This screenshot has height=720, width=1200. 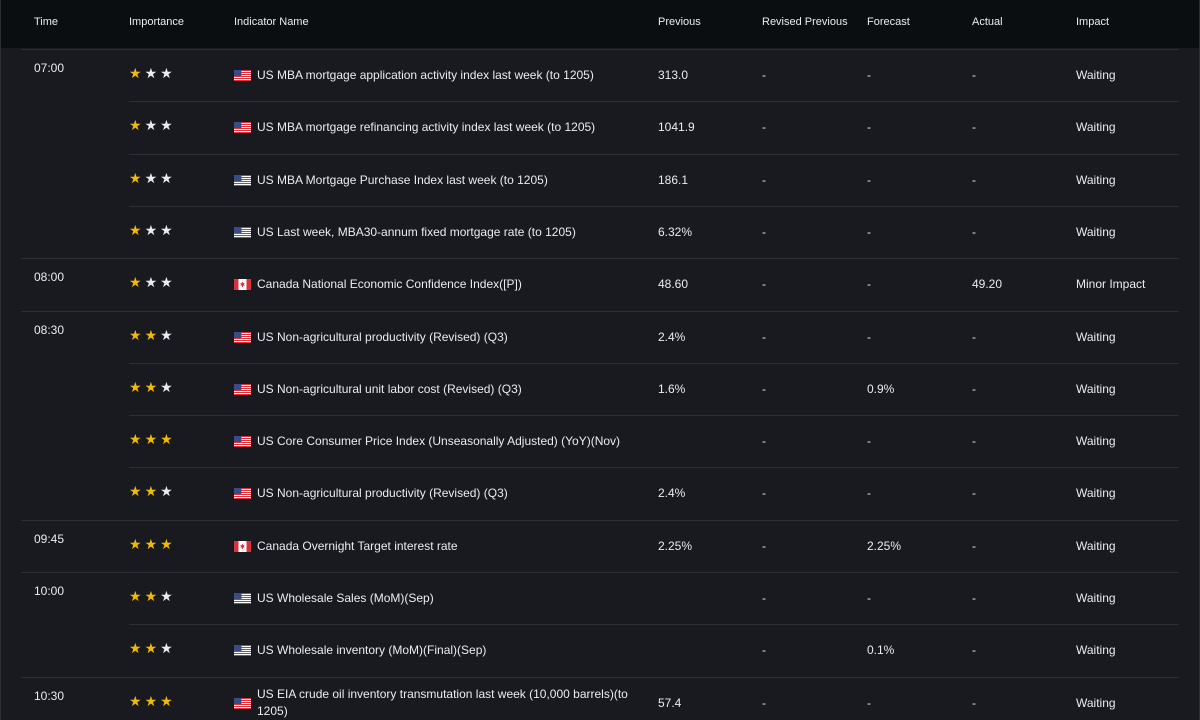 What do you see at coordinates (987, 22) in the screenshot?
I see `header-actual: Actual` at bounding box center [987, 22].